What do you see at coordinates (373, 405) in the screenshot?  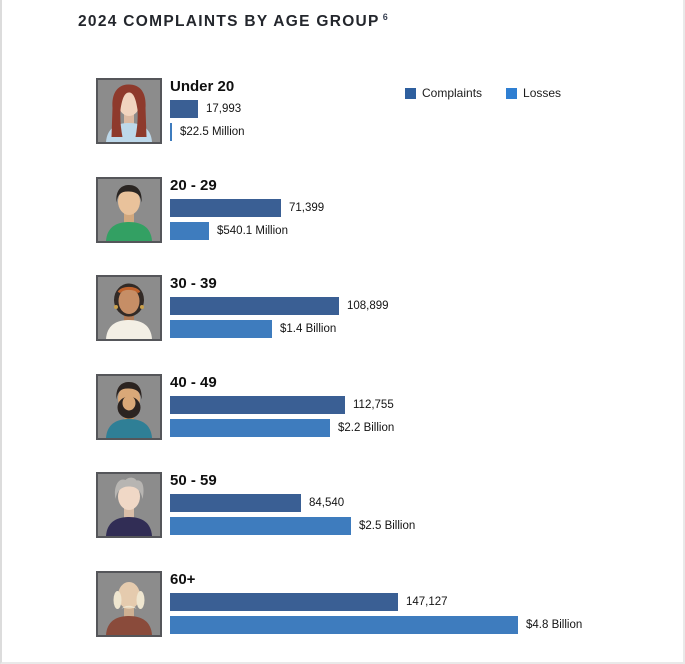 I see `complaints-value: 112,755` at bounding box center [373, 405].